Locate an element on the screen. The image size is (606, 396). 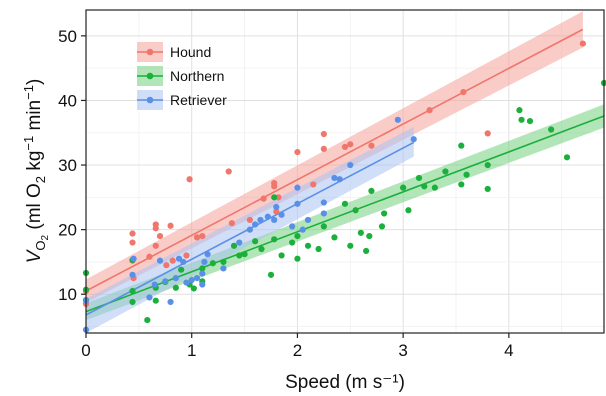
x-axis-title: Speed (m s⁻¹) is located at coordinates (345, 382).